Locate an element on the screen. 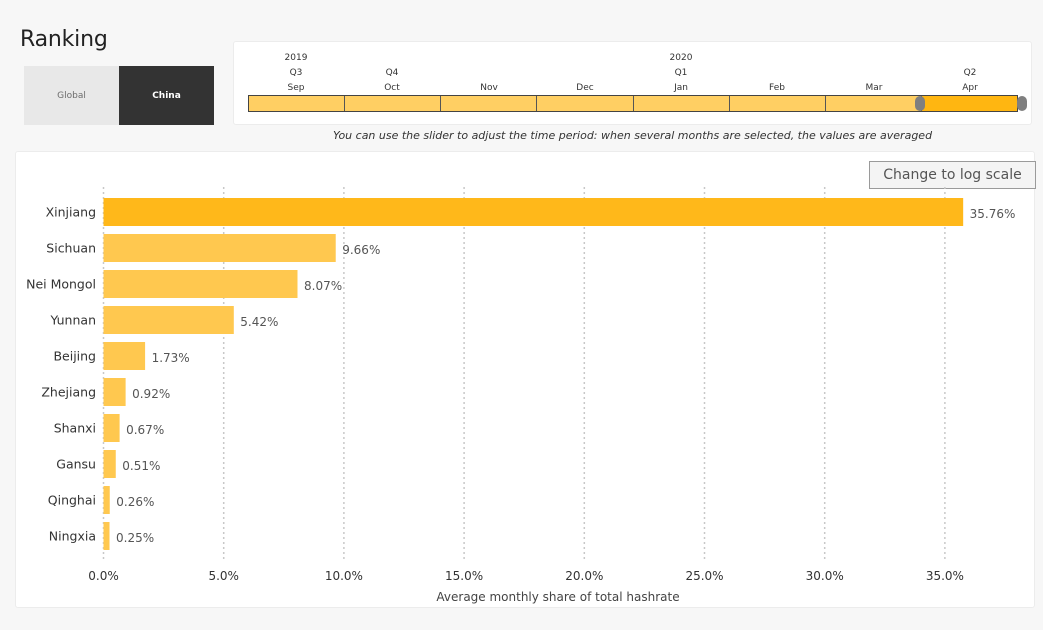 The image size is (1043, 630). category-label: Nei Mongol is located at coordinates (61, 284).